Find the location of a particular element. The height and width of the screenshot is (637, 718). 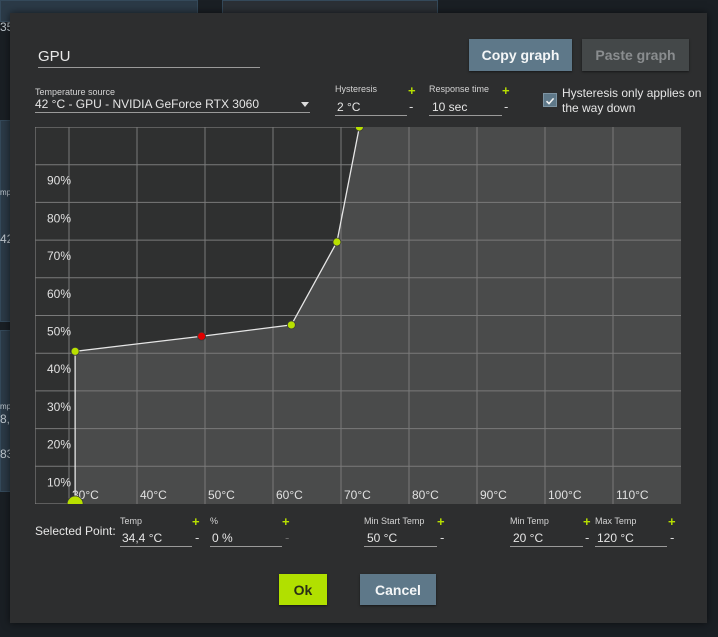

max-temp-label: Max Temp is located at coordinates (616, 521).